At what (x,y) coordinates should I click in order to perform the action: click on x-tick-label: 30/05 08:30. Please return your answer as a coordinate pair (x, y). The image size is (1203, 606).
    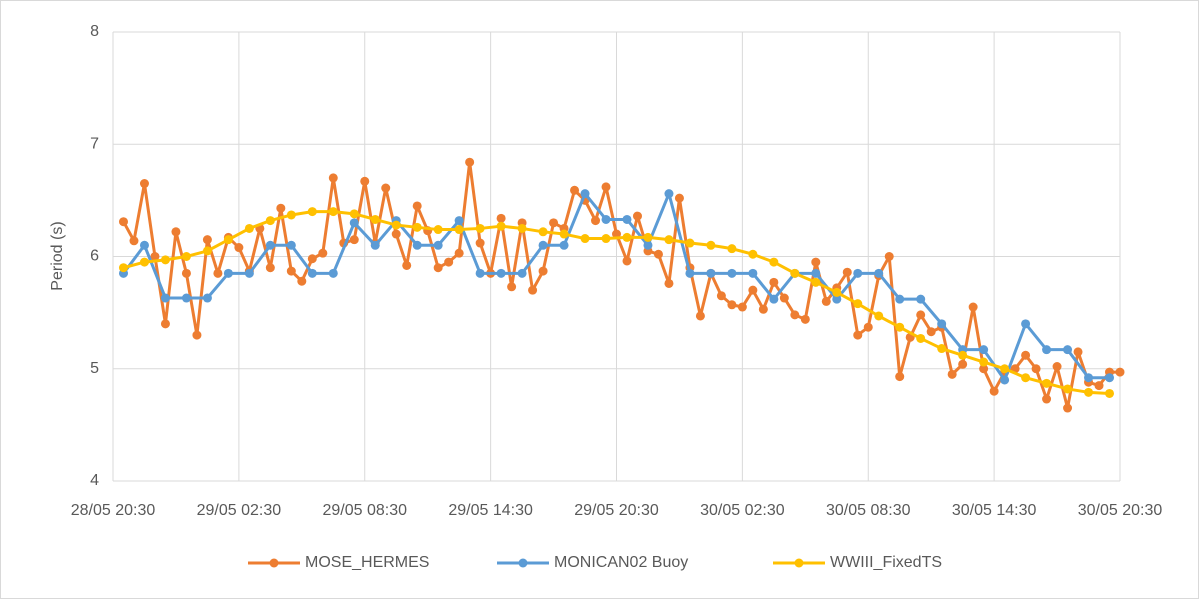
    Looking at the image, I should click on (868, 510).